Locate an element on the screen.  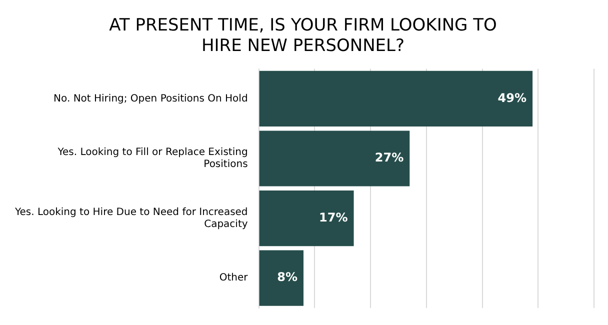
data-label: 49% is located at coordinates (512, 97).